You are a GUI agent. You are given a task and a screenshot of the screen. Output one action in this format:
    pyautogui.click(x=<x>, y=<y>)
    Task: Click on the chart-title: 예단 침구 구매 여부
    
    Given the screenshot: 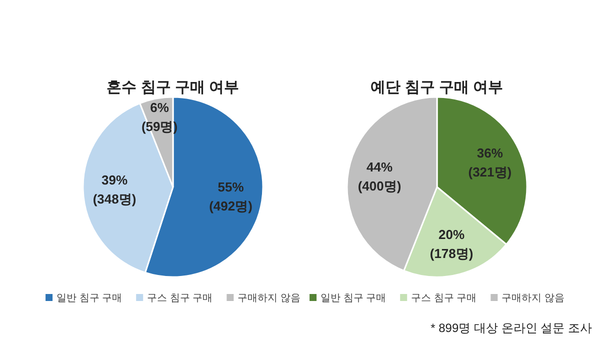 What is the action you would take?
    pyautogui.click(x=437, y=87)
    